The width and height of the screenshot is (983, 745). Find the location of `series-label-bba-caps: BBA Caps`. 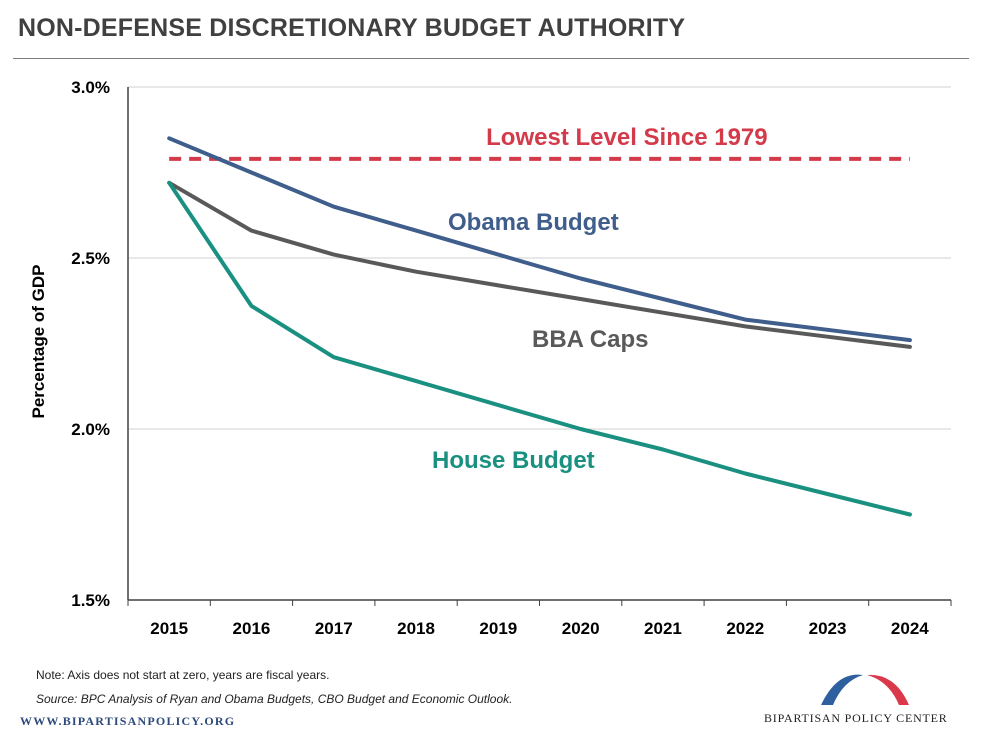

series-label-bba-caps: BBA Caps is located at coordinates (590, 339).